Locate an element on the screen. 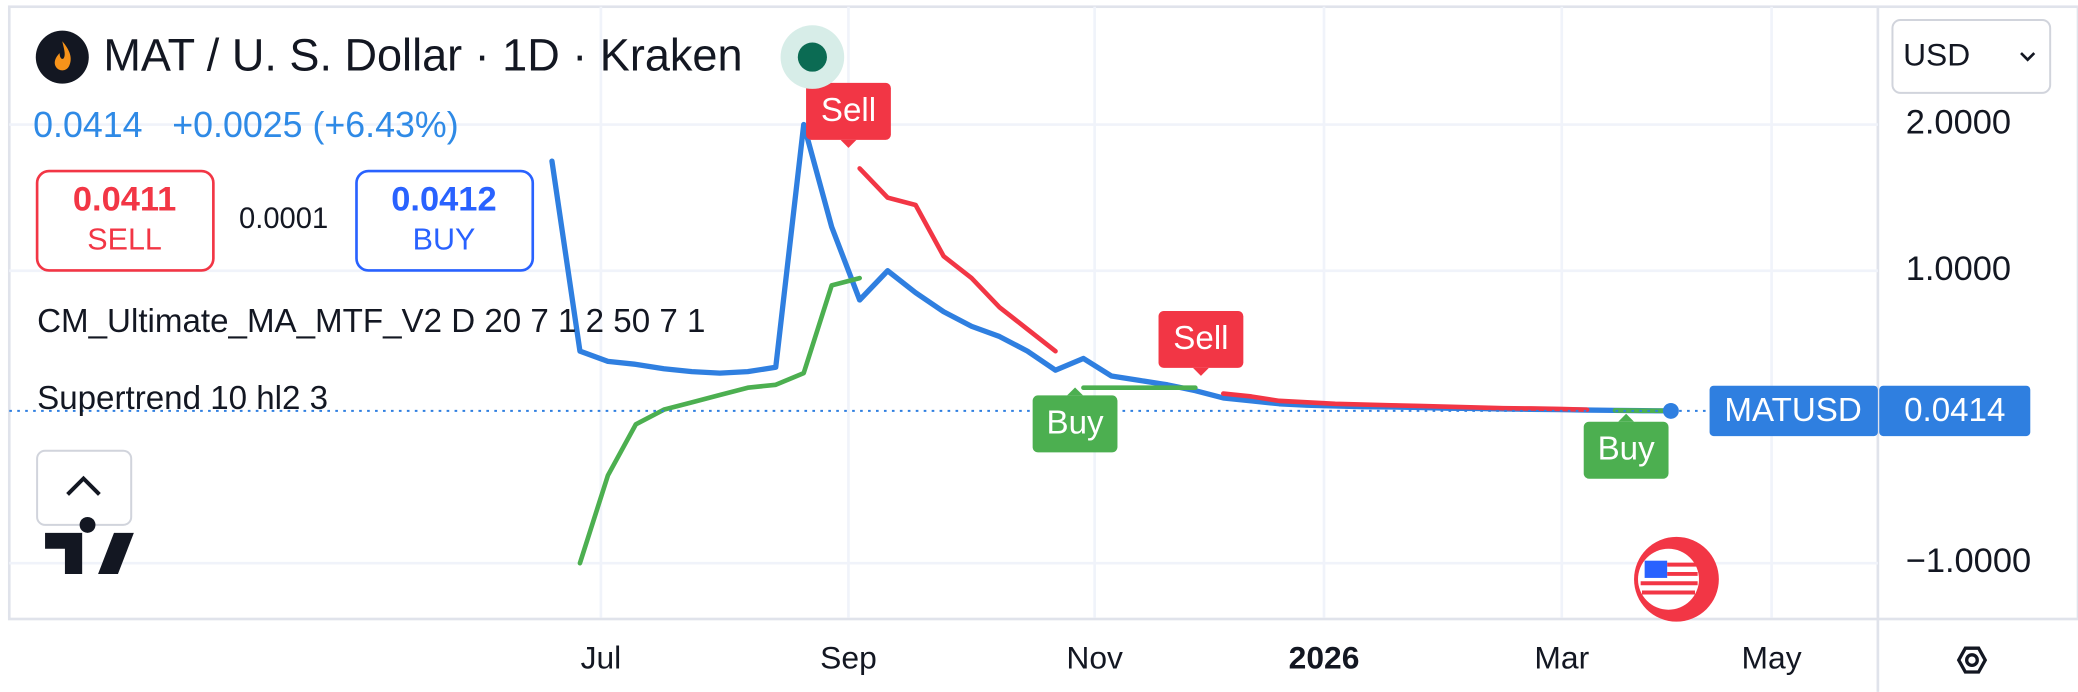 The image size is (2078, 692). settings-icon is located at coordinates (1972, 660).